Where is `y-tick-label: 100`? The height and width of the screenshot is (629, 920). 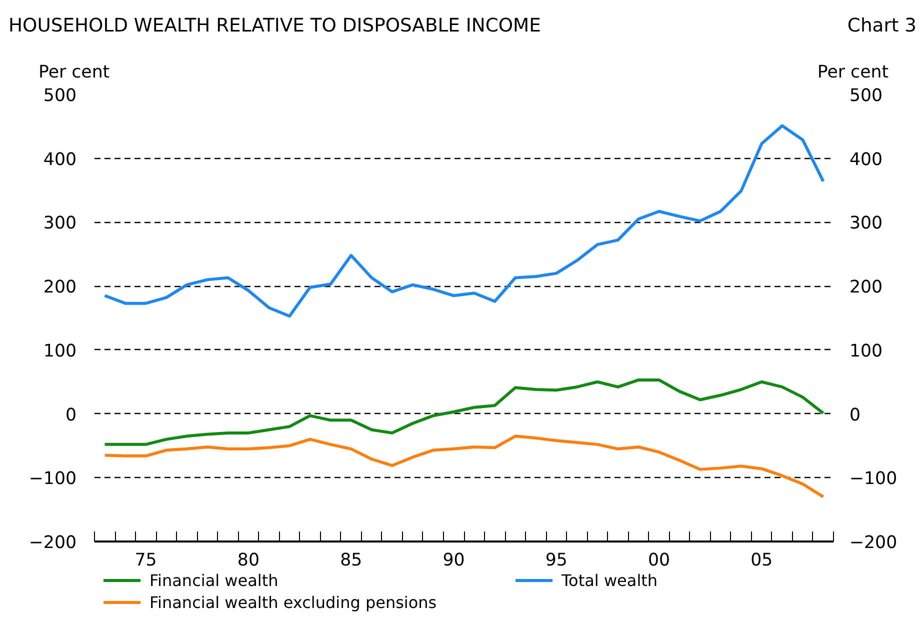 y-tick-label: 100 is located at coordinates (60, 351).